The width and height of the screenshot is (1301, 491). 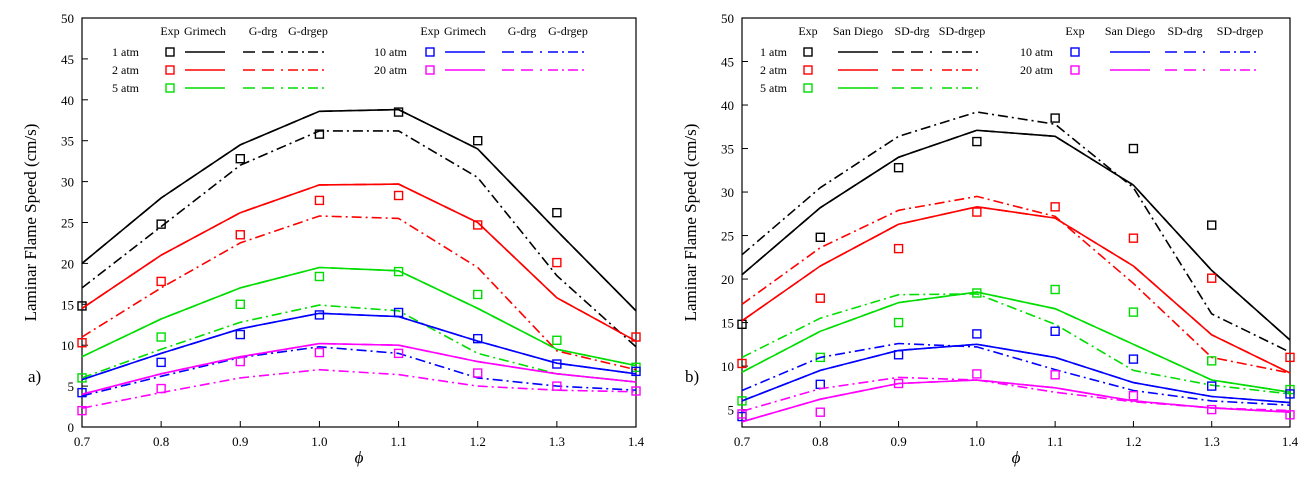 I want to click on x-axis-label: ϕ, so click(x=1016, y=457).